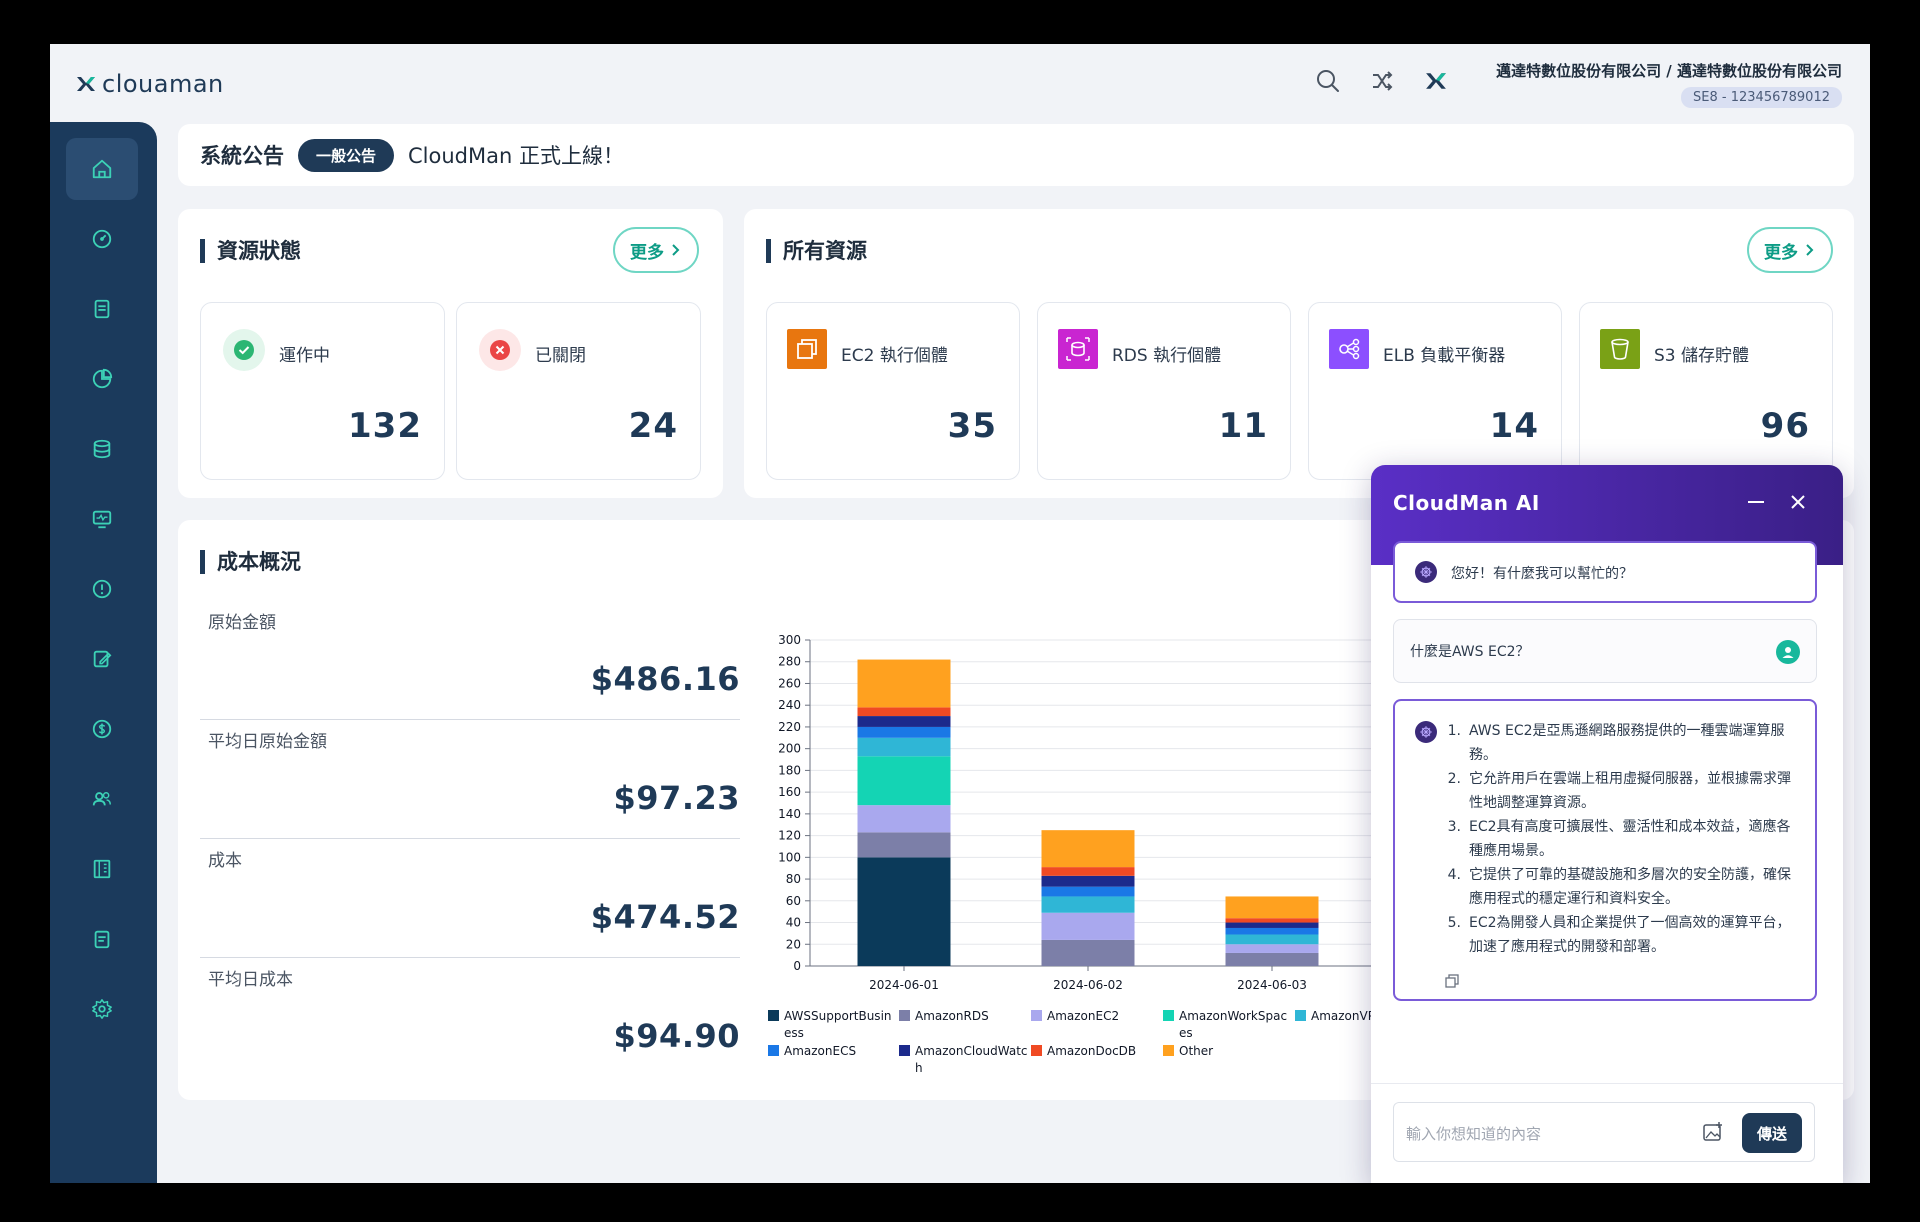 Image resolution: width=1920 pixels, height=1222 pixels. I want to click on logo: clouaman, so click(150, 84).